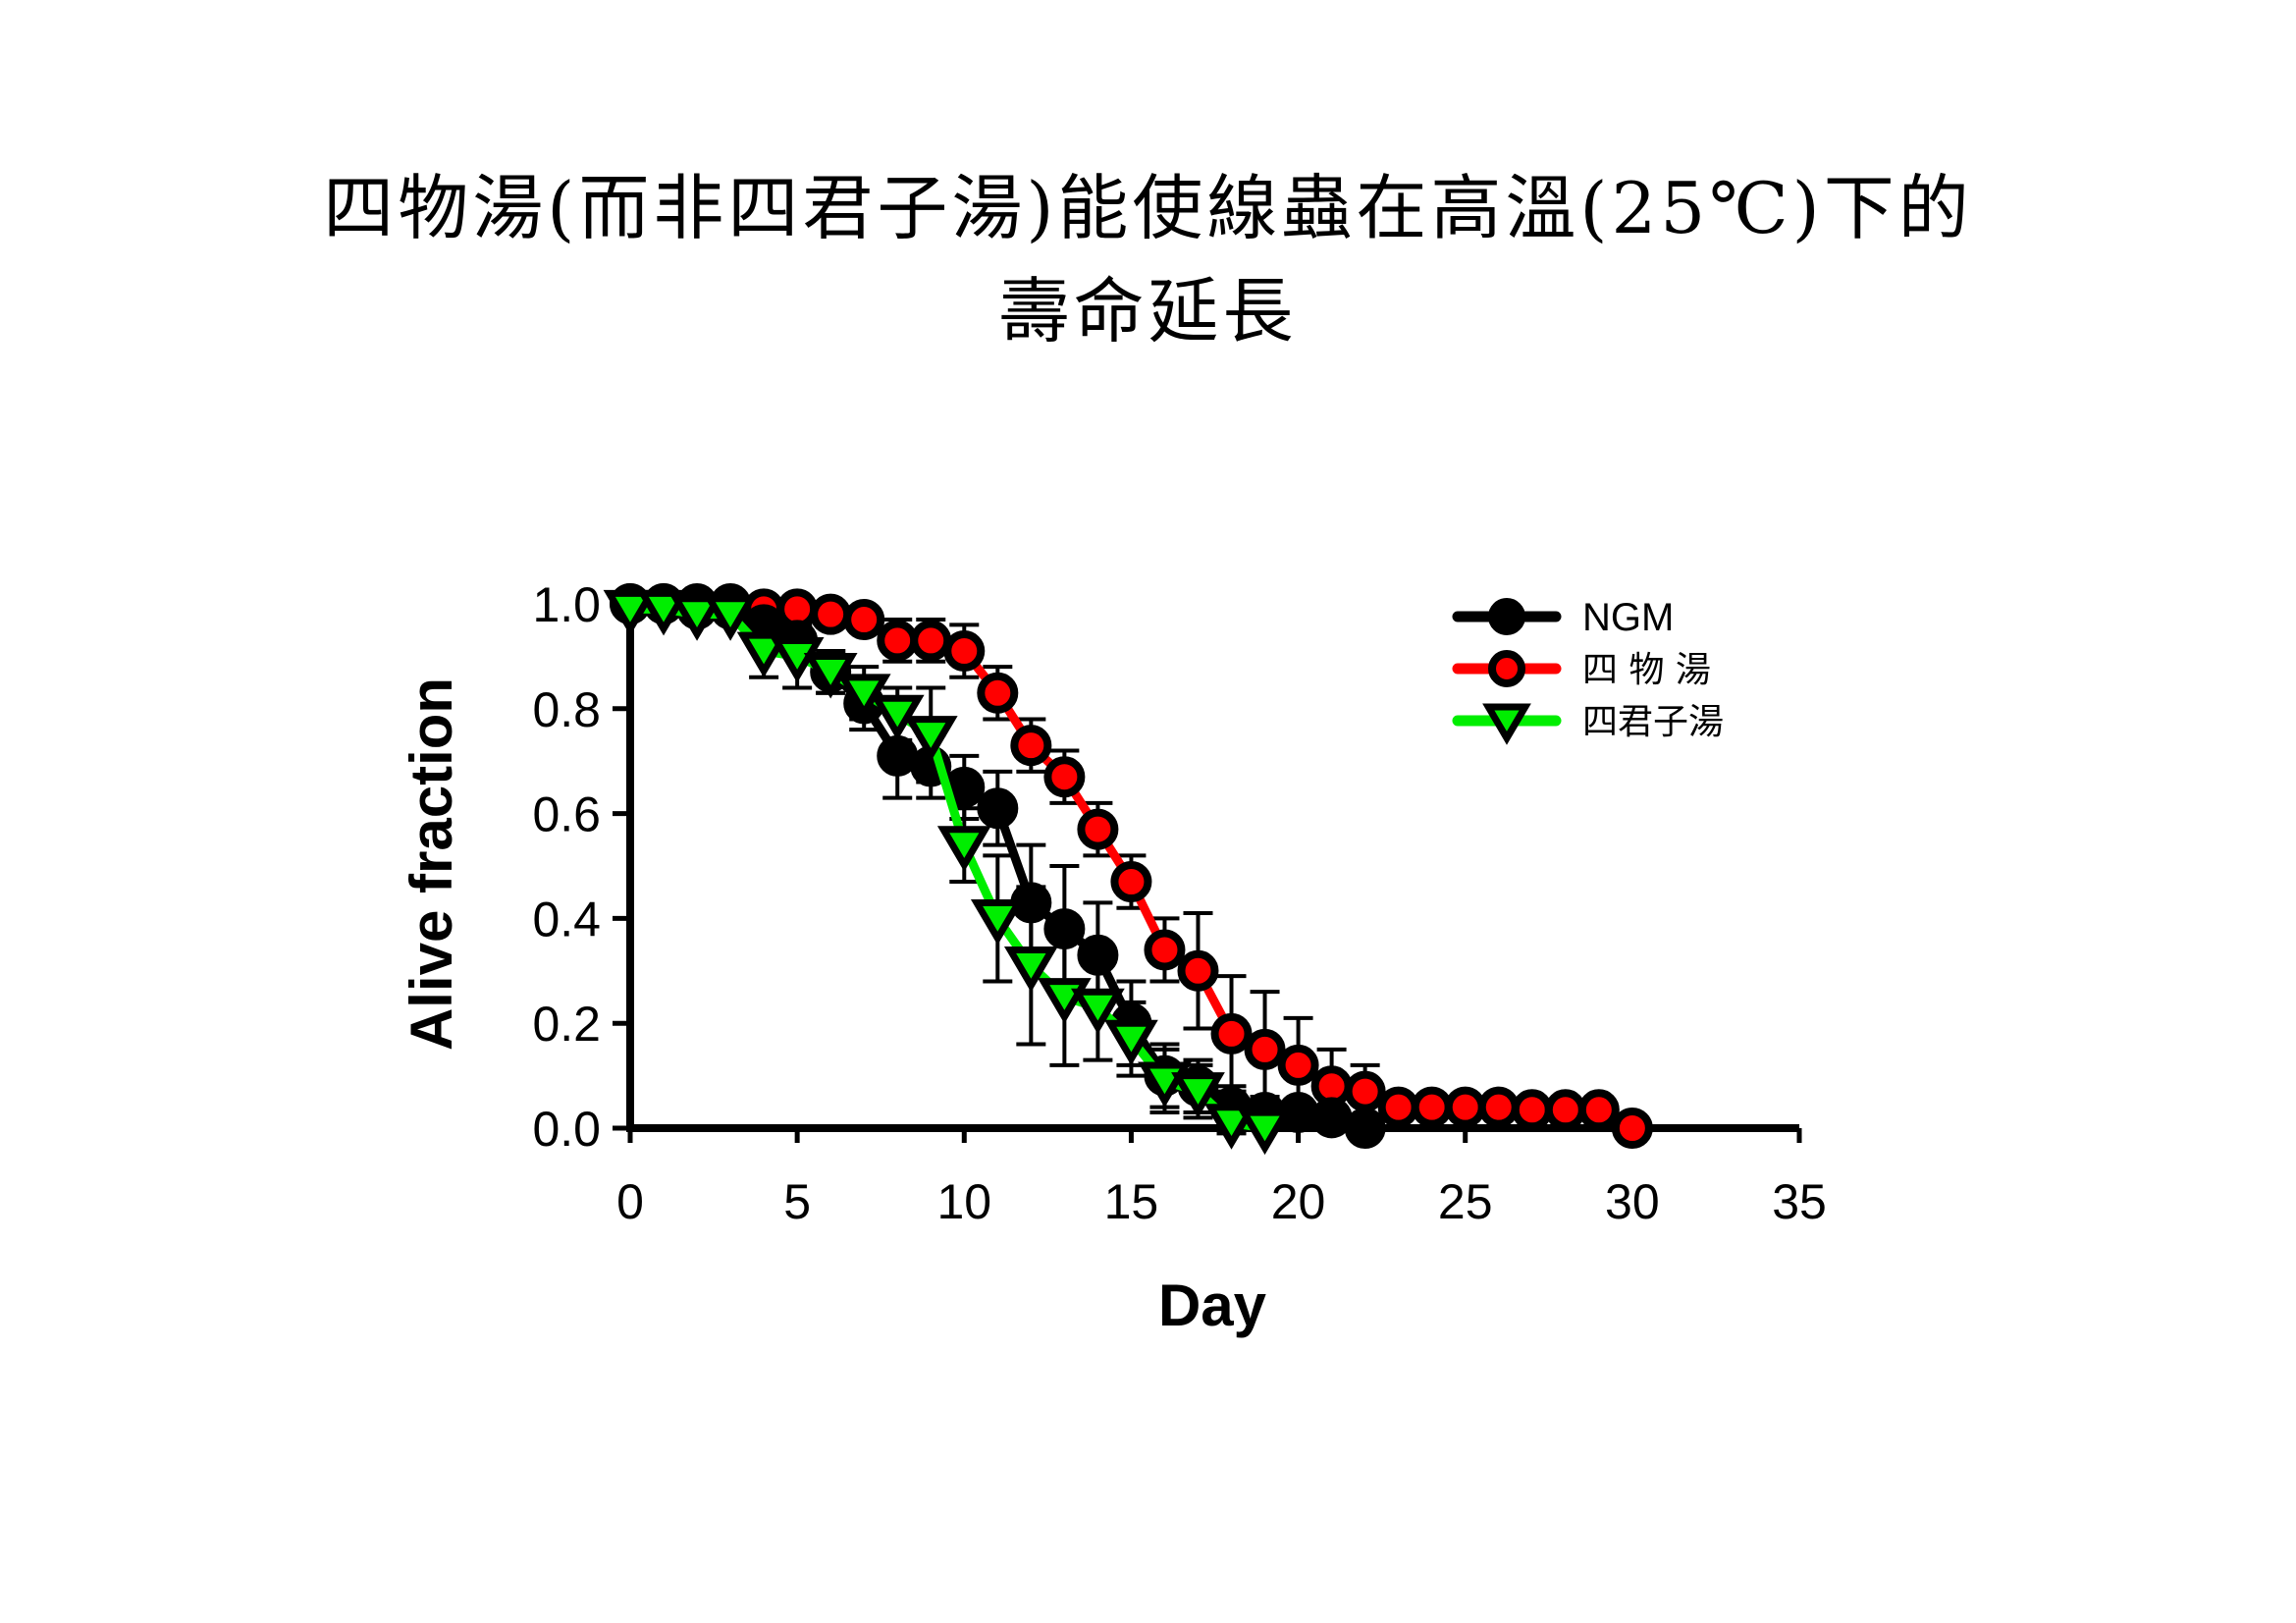  I want to click on y-tick-label: 0.4, so click(566, 919).